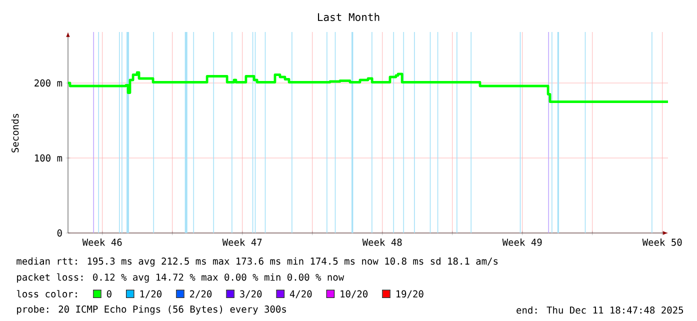  Describe the element at coordinates (109, 294) in the screenshot. I see `legend-label: 0` at that location.